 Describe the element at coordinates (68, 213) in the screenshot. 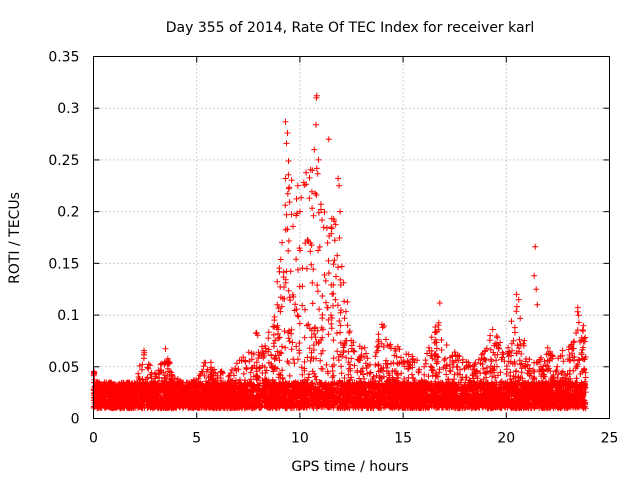

I see `y-tick-label: 0.2` at that location.